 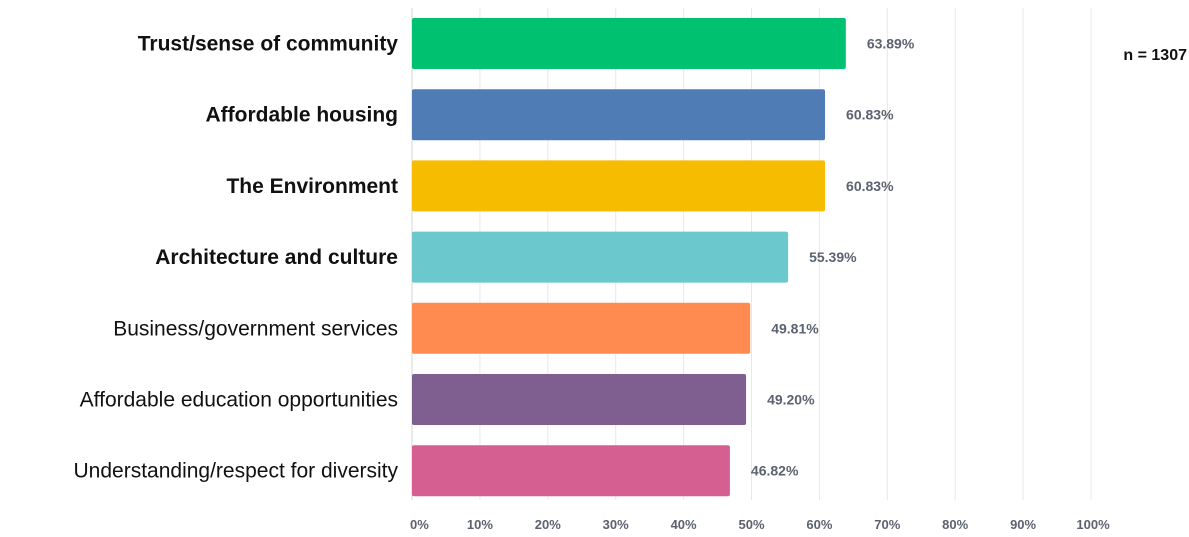 I want to click on x-tick-label: 50%, so click(x=751, y=524).